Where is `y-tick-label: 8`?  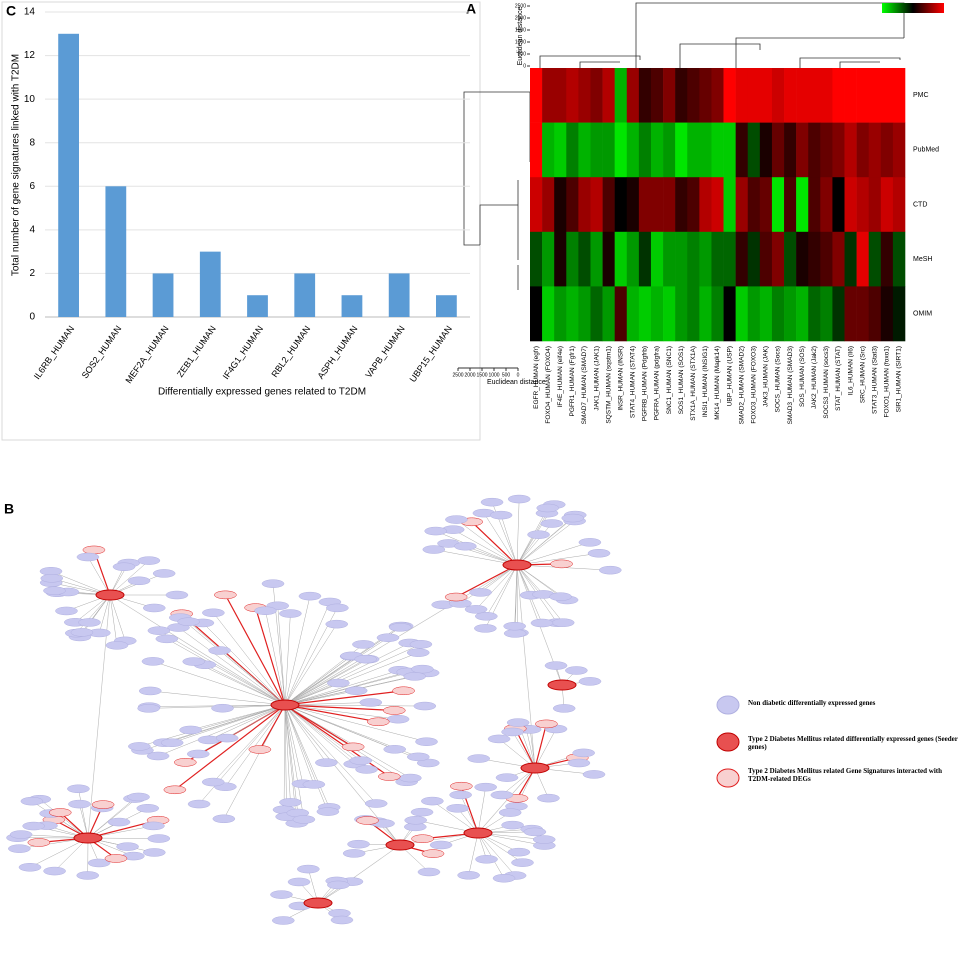 y-tick-label: 8 is located at coordinates (32, 142).